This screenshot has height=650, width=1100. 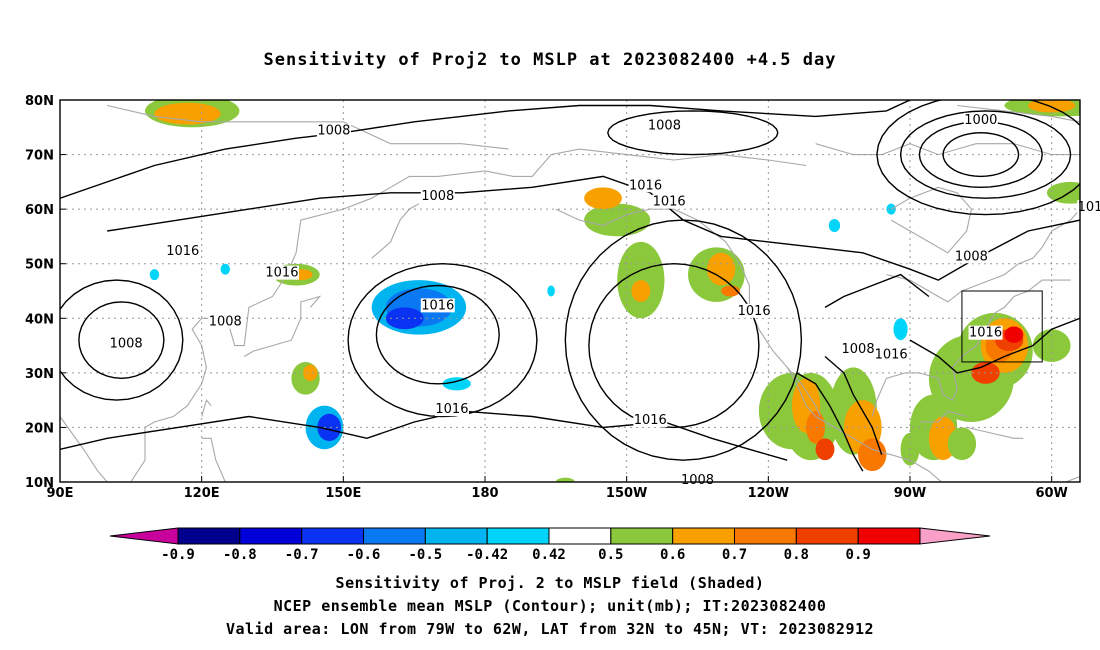 I want to click on colorbar-tick-label: 0.7, so click(x=734, y=555).